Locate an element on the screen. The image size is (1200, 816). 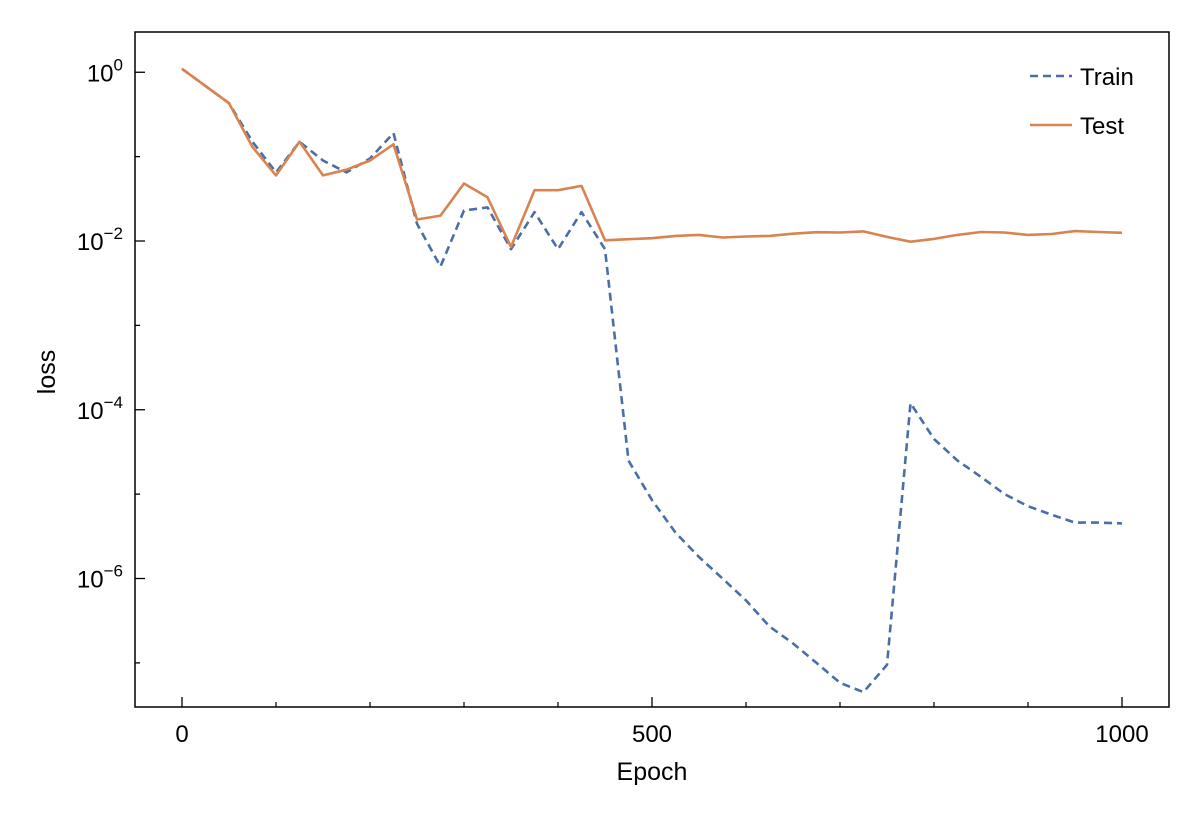
y-tick-label: 10⁻⁴ is located at coordinates (100, 409).